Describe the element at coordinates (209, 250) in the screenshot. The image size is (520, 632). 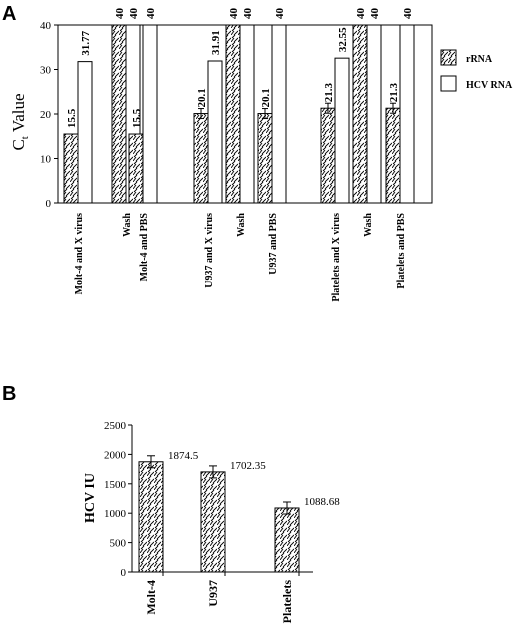
I see `category-label: U937 and X virus` at that location.